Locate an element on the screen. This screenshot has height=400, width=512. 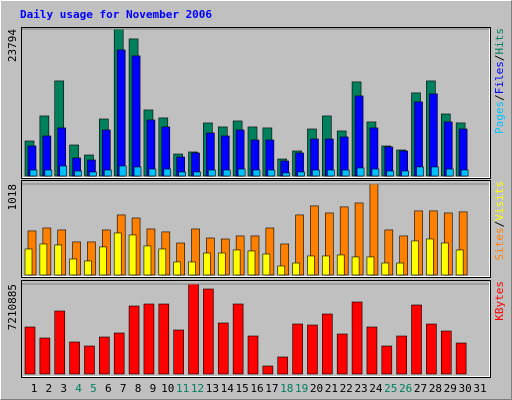
chart-title: Daily usage for November 2006 is located at coordinates (116, 14).